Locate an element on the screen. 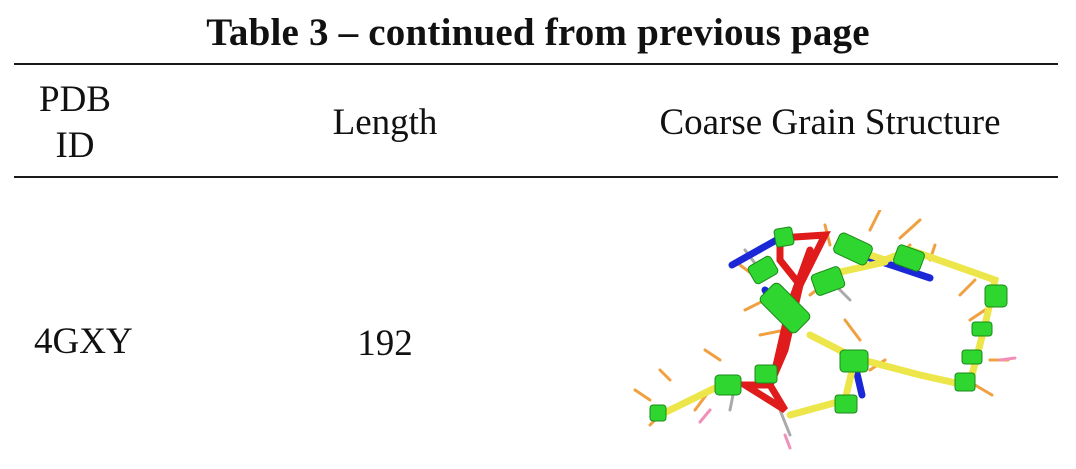 Image resolution: width=1076 pixels, height=469 pixels. table-caption: Table 3 – continued from previous page is located at coordinates (538, 32).